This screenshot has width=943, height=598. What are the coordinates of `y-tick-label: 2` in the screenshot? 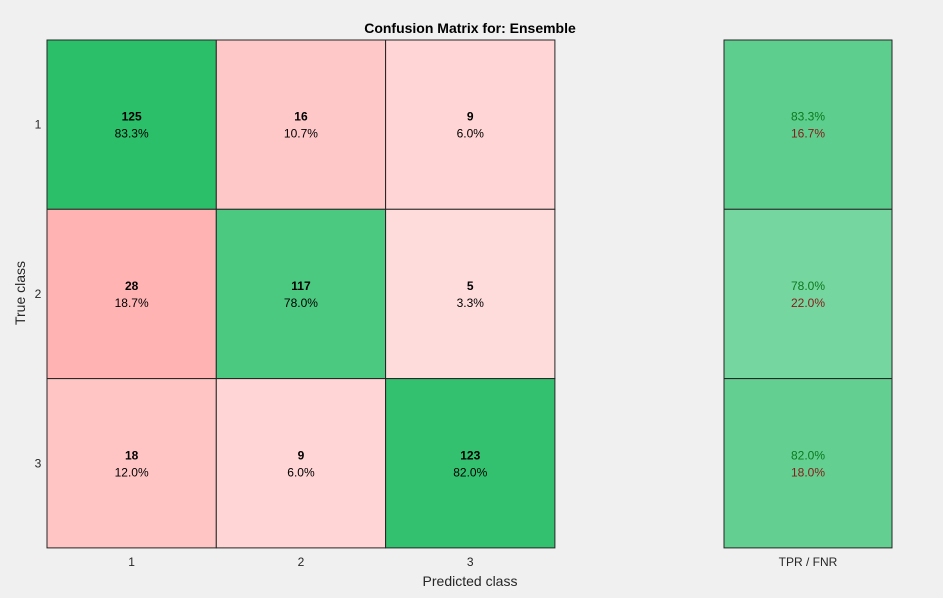 It's located at (38, 294).